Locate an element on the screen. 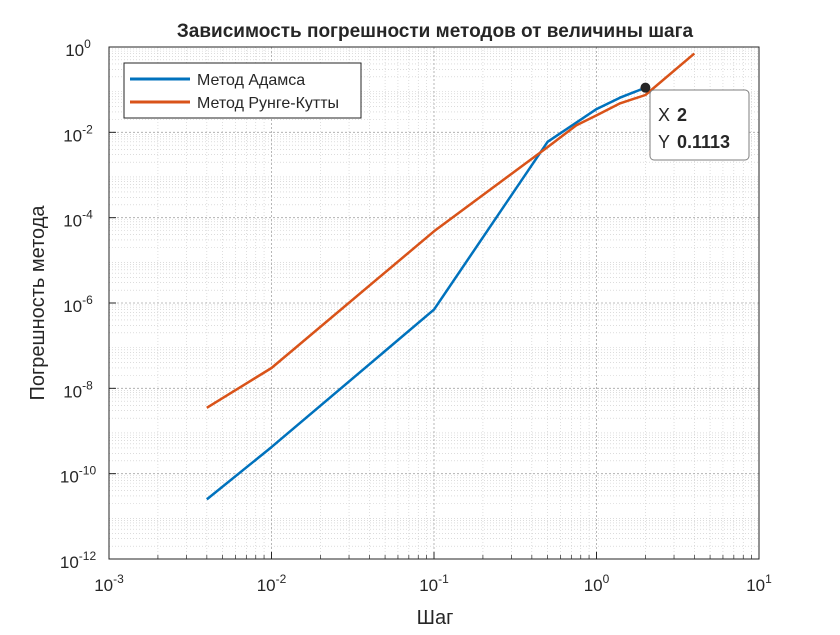 This screenshot has height=635, width=840. datatip-x-label: X is located at coordinates (664, 115).